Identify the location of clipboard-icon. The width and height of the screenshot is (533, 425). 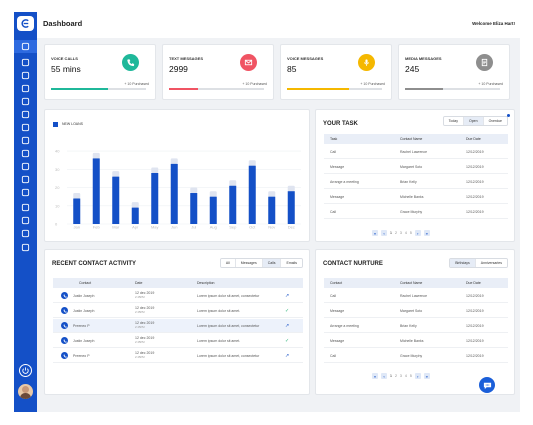
(25, 75).